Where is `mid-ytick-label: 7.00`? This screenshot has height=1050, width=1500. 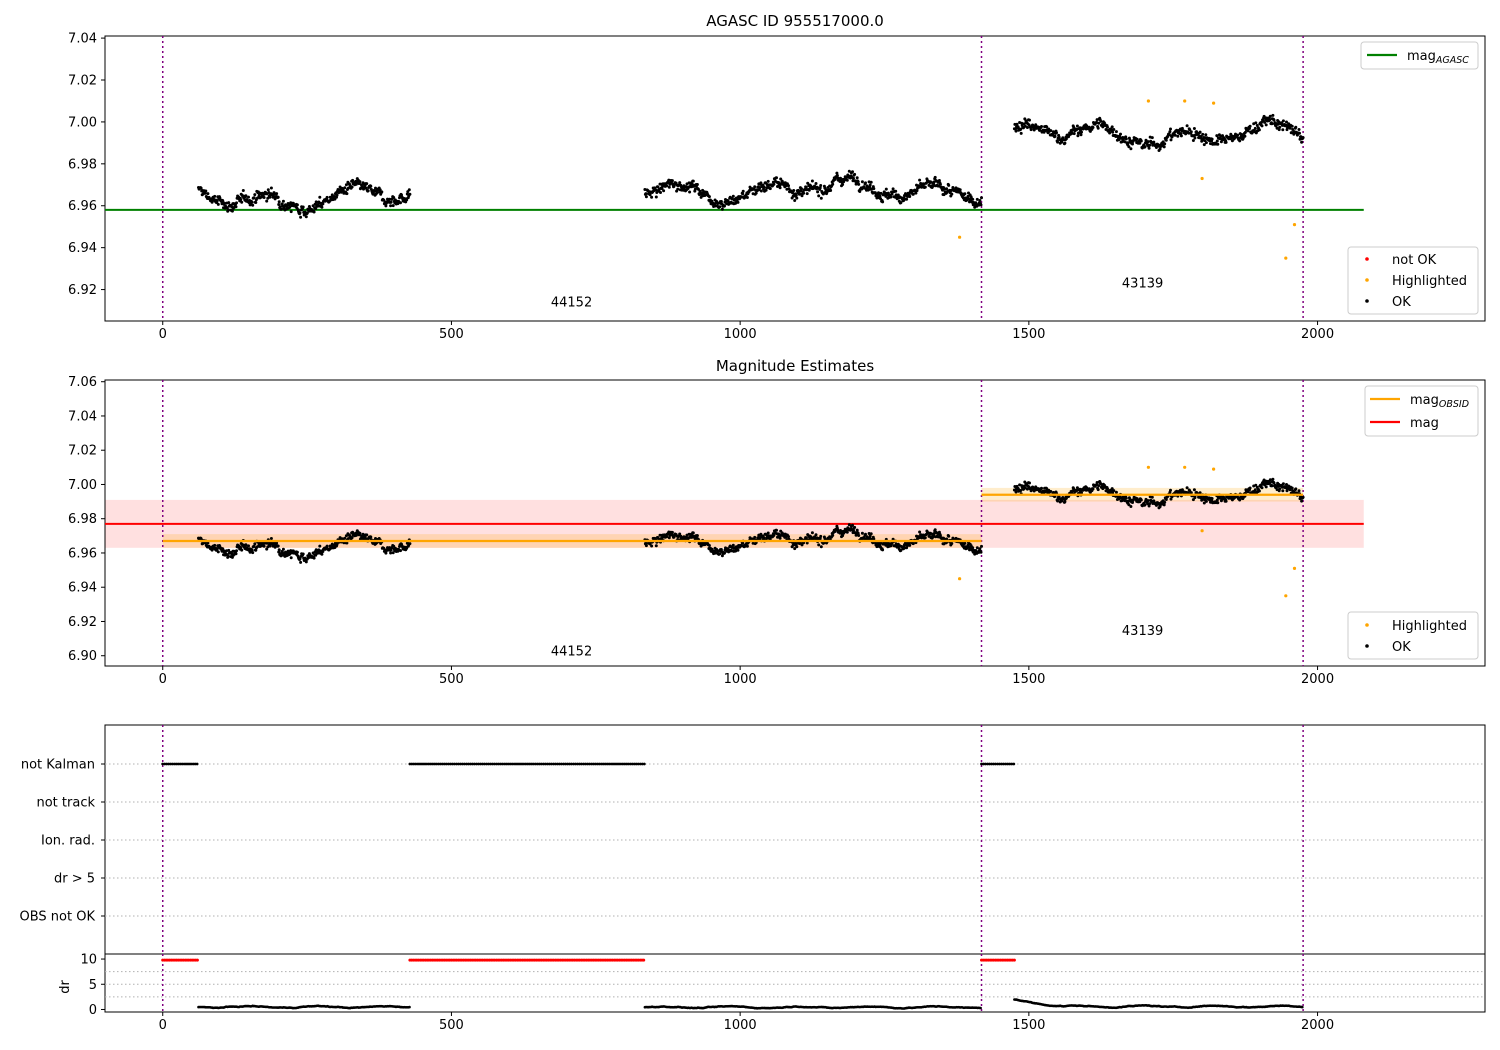 mid-ytick-label: 7.00 is located at coordinates (82, 485).